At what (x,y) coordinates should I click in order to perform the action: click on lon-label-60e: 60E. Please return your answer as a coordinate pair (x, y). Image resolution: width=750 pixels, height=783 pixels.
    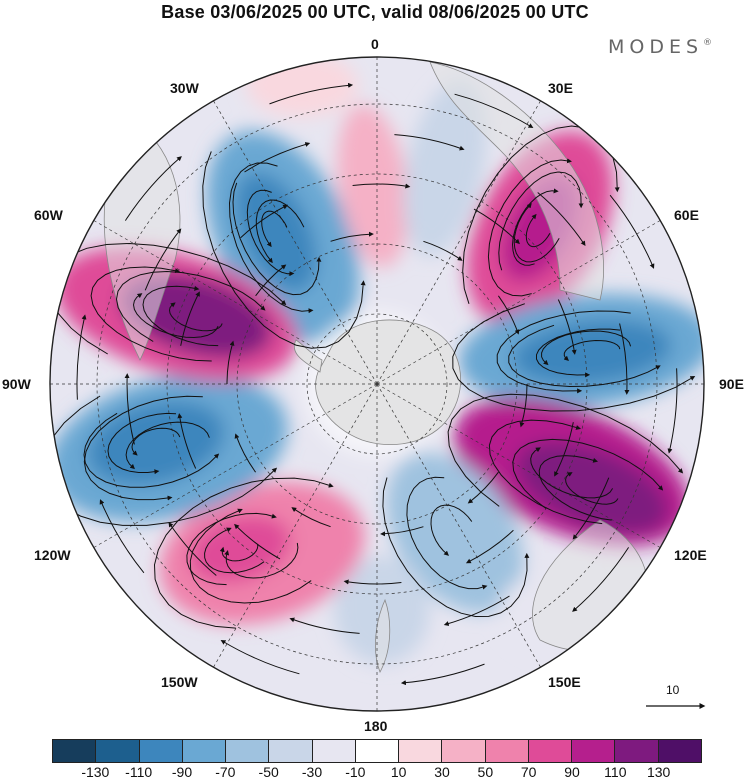
    Looking at the image, I should click on (686, 215).